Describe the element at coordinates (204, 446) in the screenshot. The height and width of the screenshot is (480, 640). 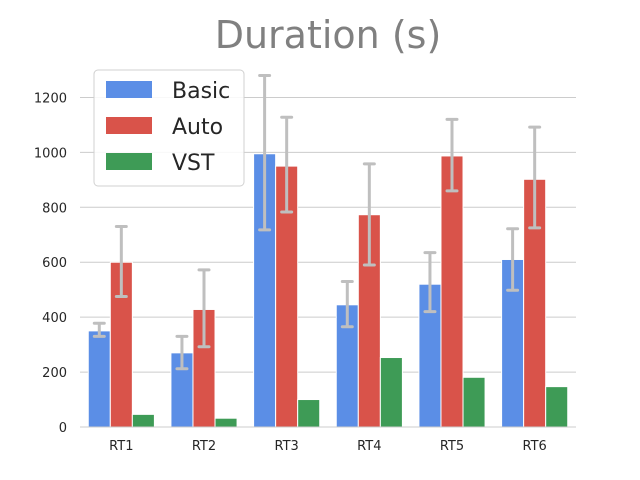
I see `x-tick-label: RT2` at that location.